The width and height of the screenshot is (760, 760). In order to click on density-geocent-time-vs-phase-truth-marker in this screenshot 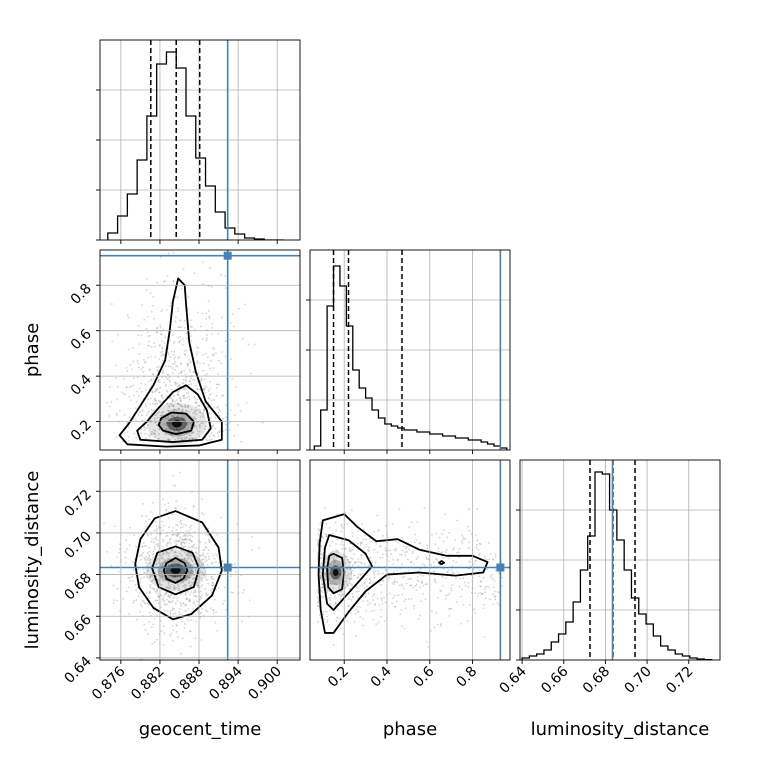, I will do `click(227, 255)`.